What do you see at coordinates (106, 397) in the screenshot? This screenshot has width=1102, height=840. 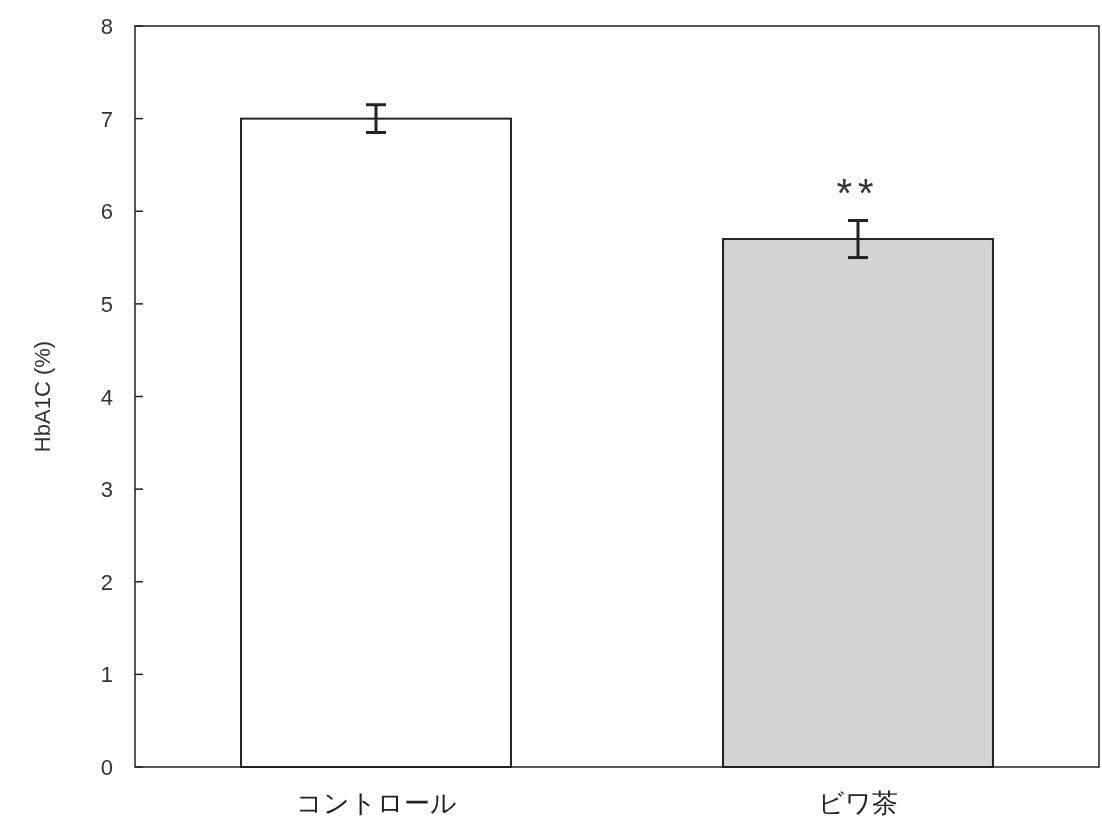 I see `y-tick-label: 4` at bounding box center [106, 397].